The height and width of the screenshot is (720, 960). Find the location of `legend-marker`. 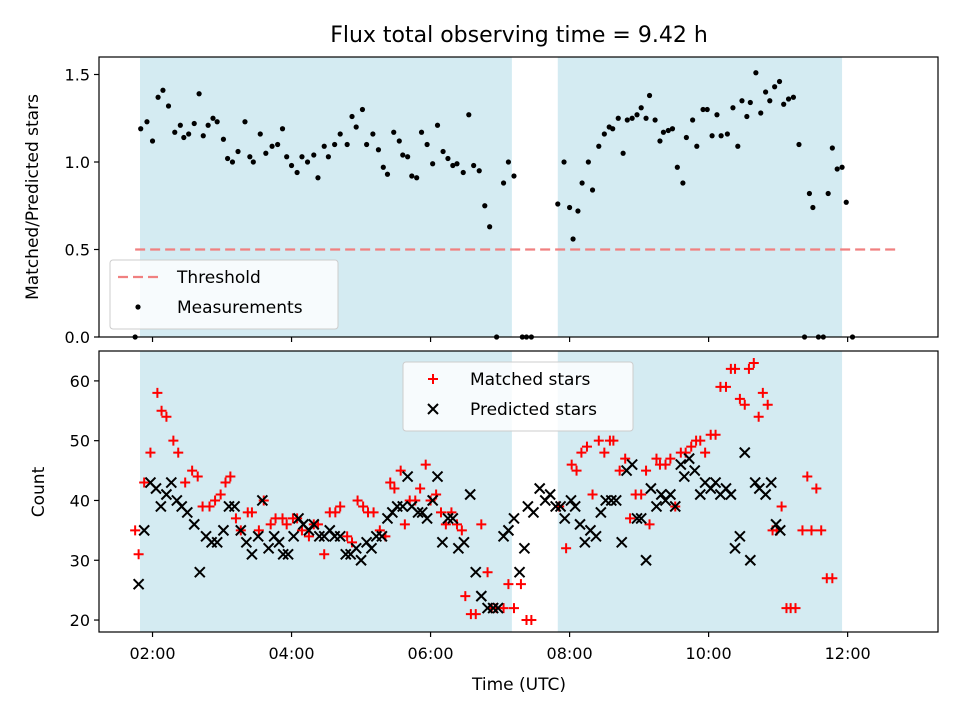

legend-marker is located at coordinates (433, 409).